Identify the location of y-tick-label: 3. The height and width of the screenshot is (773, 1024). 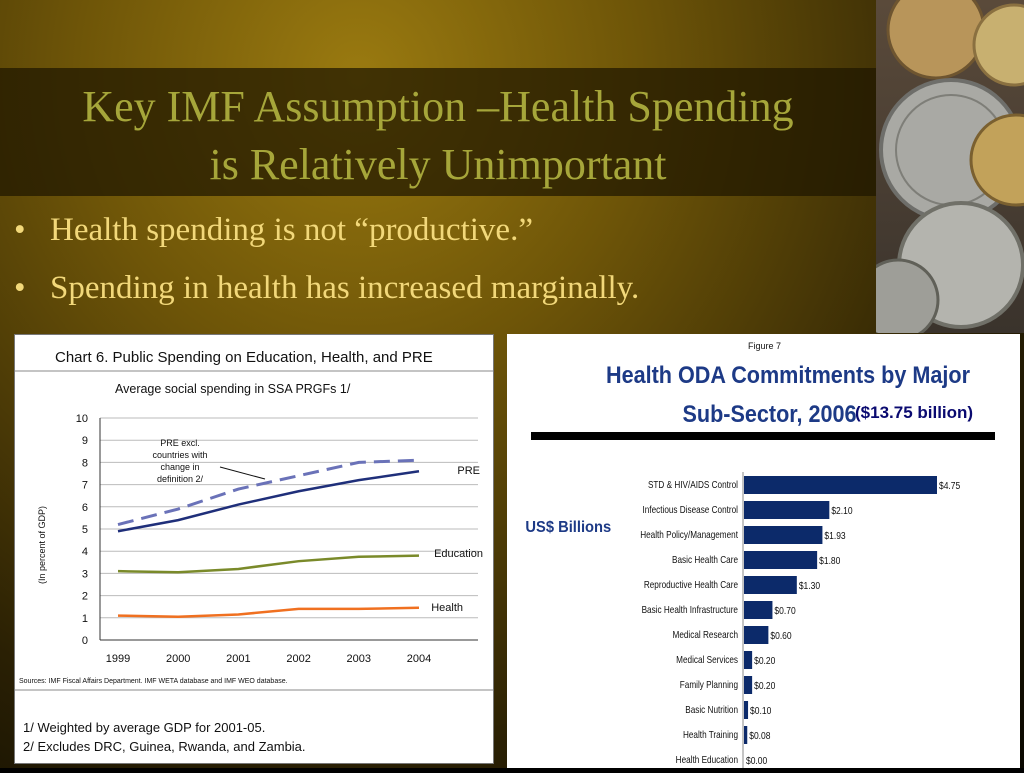
(85, 574).